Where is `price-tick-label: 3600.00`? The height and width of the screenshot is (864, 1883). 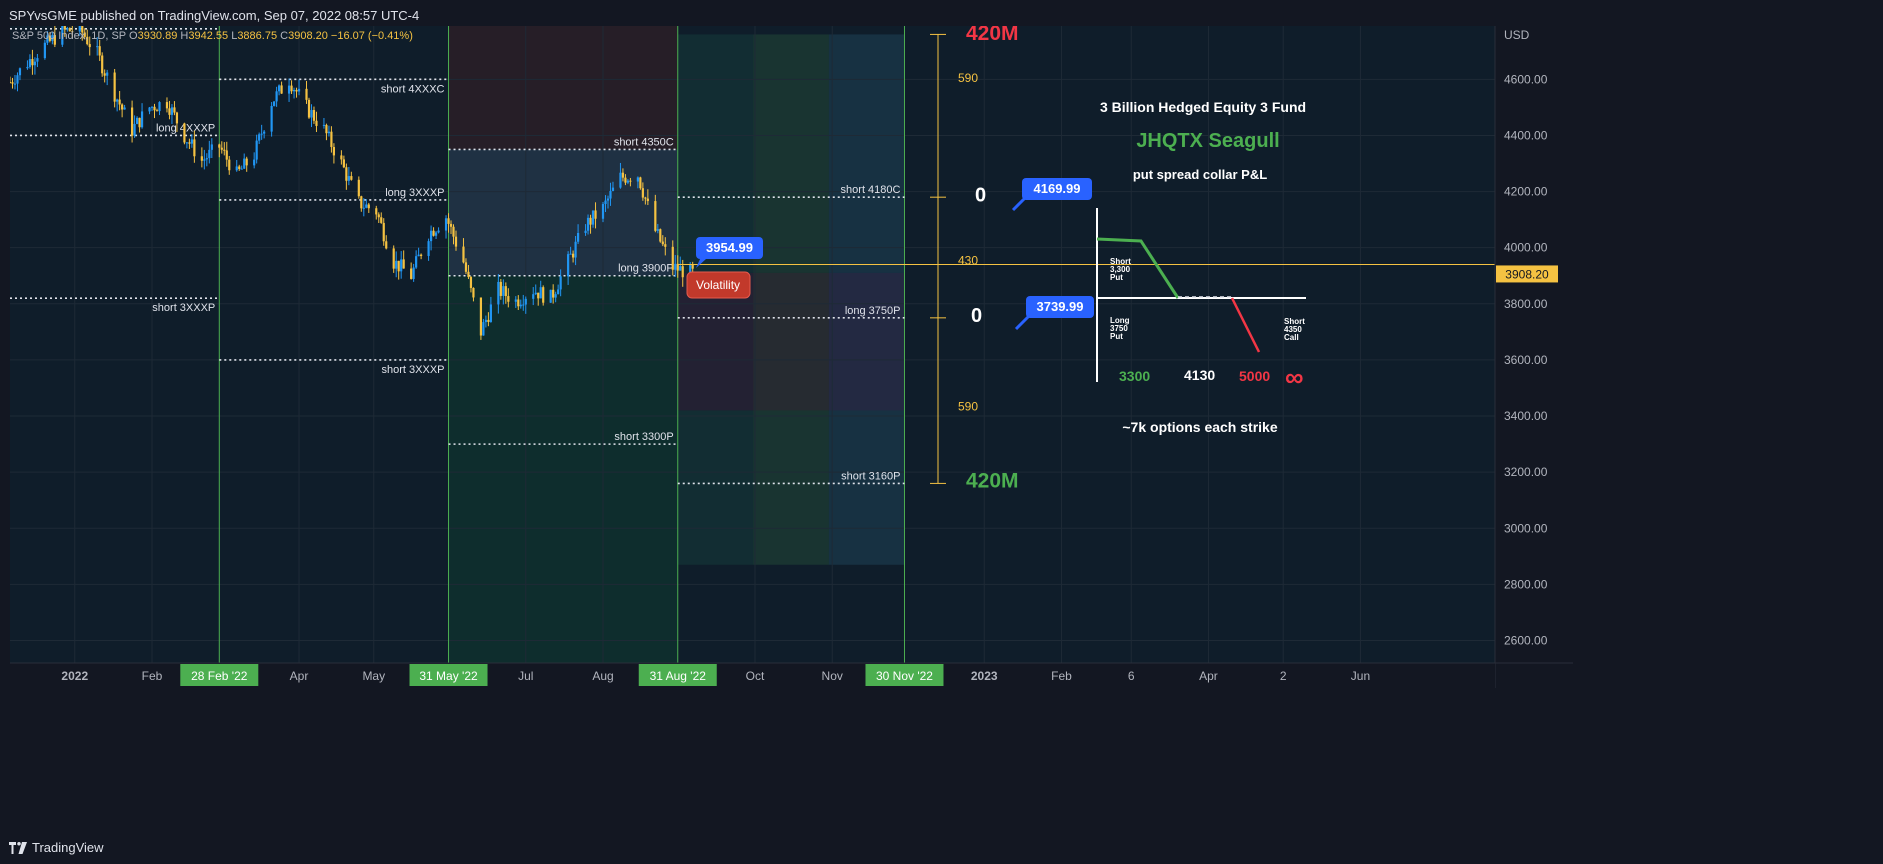 price-tick-label: 3600.00 is located at coordinates (1526, 360).